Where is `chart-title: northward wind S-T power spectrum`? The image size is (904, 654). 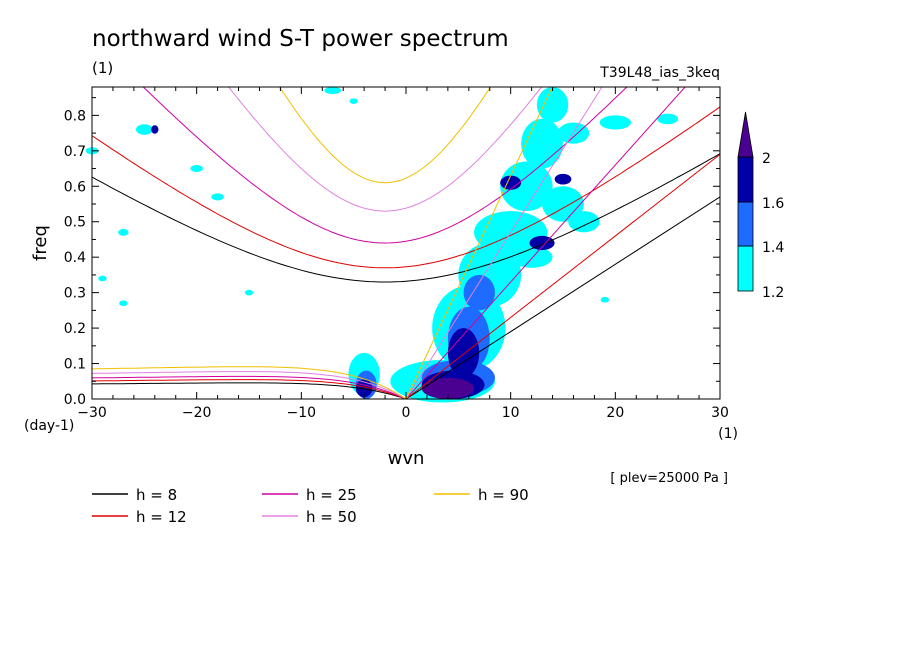 chart-title: northward wind S-T power spectrum is located at coordinates (300, 39).